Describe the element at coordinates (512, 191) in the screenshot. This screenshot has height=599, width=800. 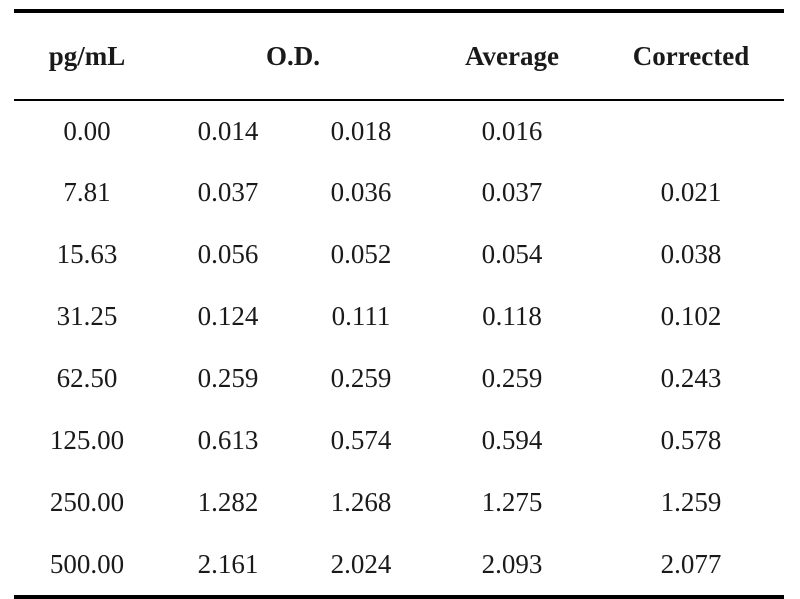
I see `cell-average: 0.037` at that location.